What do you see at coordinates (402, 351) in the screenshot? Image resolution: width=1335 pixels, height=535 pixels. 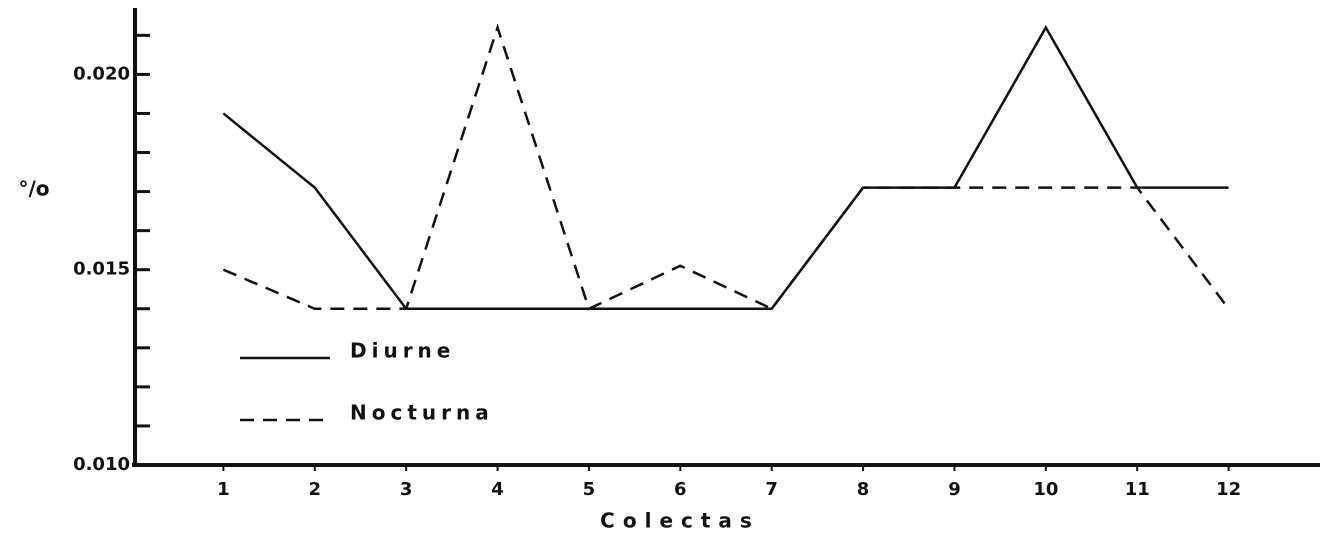 I see `legend-label: Diurne` at bounding box center [402, 351].